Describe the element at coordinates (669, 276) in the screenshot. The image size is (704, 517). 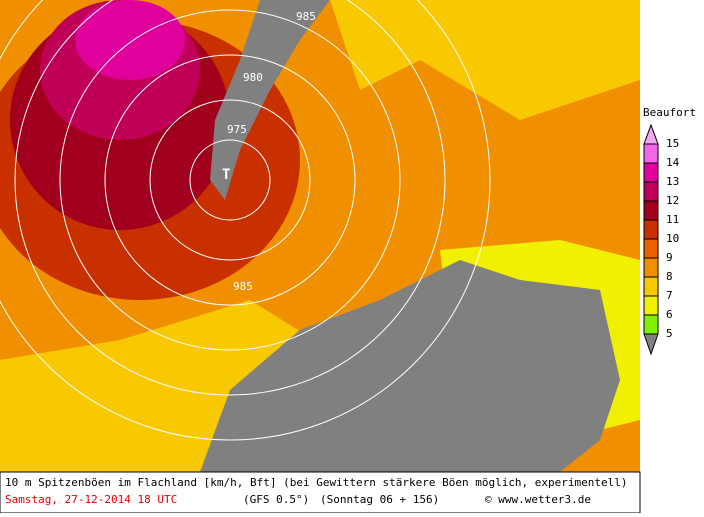
I see `legend-label: 8` at that location.